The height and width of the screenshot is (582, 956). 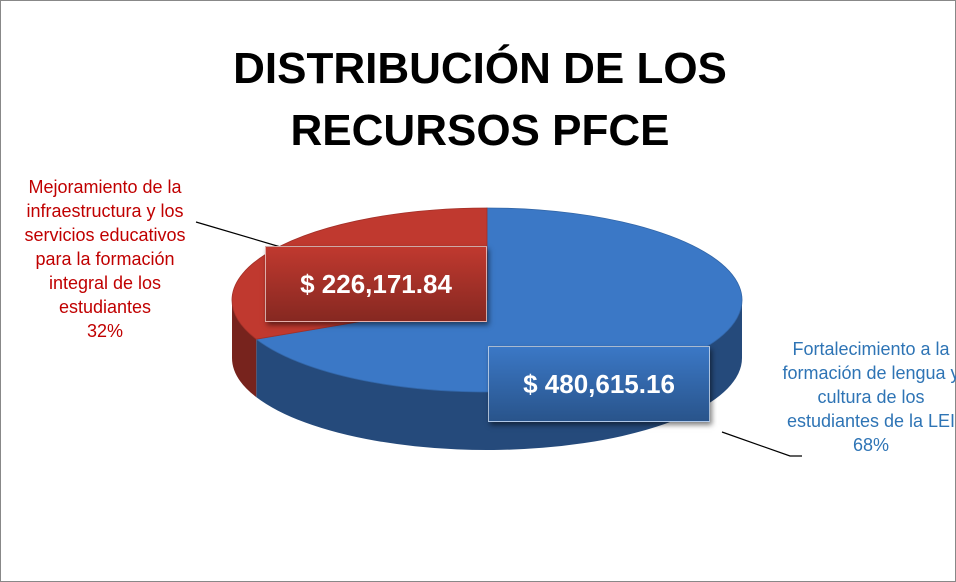 What do you see at coordinates (480, 99) in the screenshot?
I see `chart-title: DISTRIBUCIÓN DE LOS RECURSOS PFCE` at bounding box center [480, 99].